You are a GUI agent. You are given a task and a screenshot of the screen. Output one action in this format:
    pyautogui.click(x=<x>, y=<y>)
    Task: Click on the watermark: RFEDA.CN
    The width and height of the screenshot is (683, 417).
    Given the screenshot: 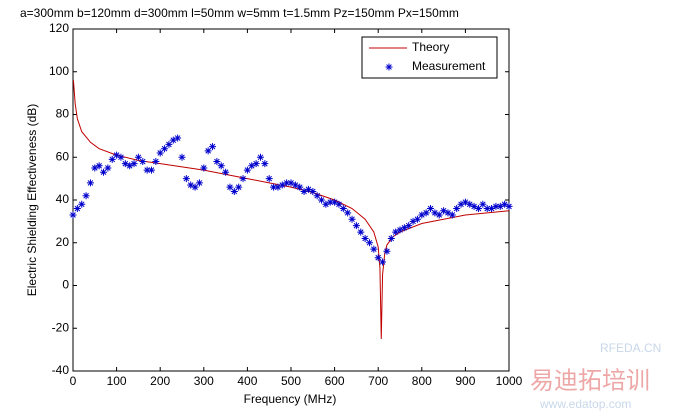 What is the action you would take?
    pyautogui.click(x=630, y=348)
    